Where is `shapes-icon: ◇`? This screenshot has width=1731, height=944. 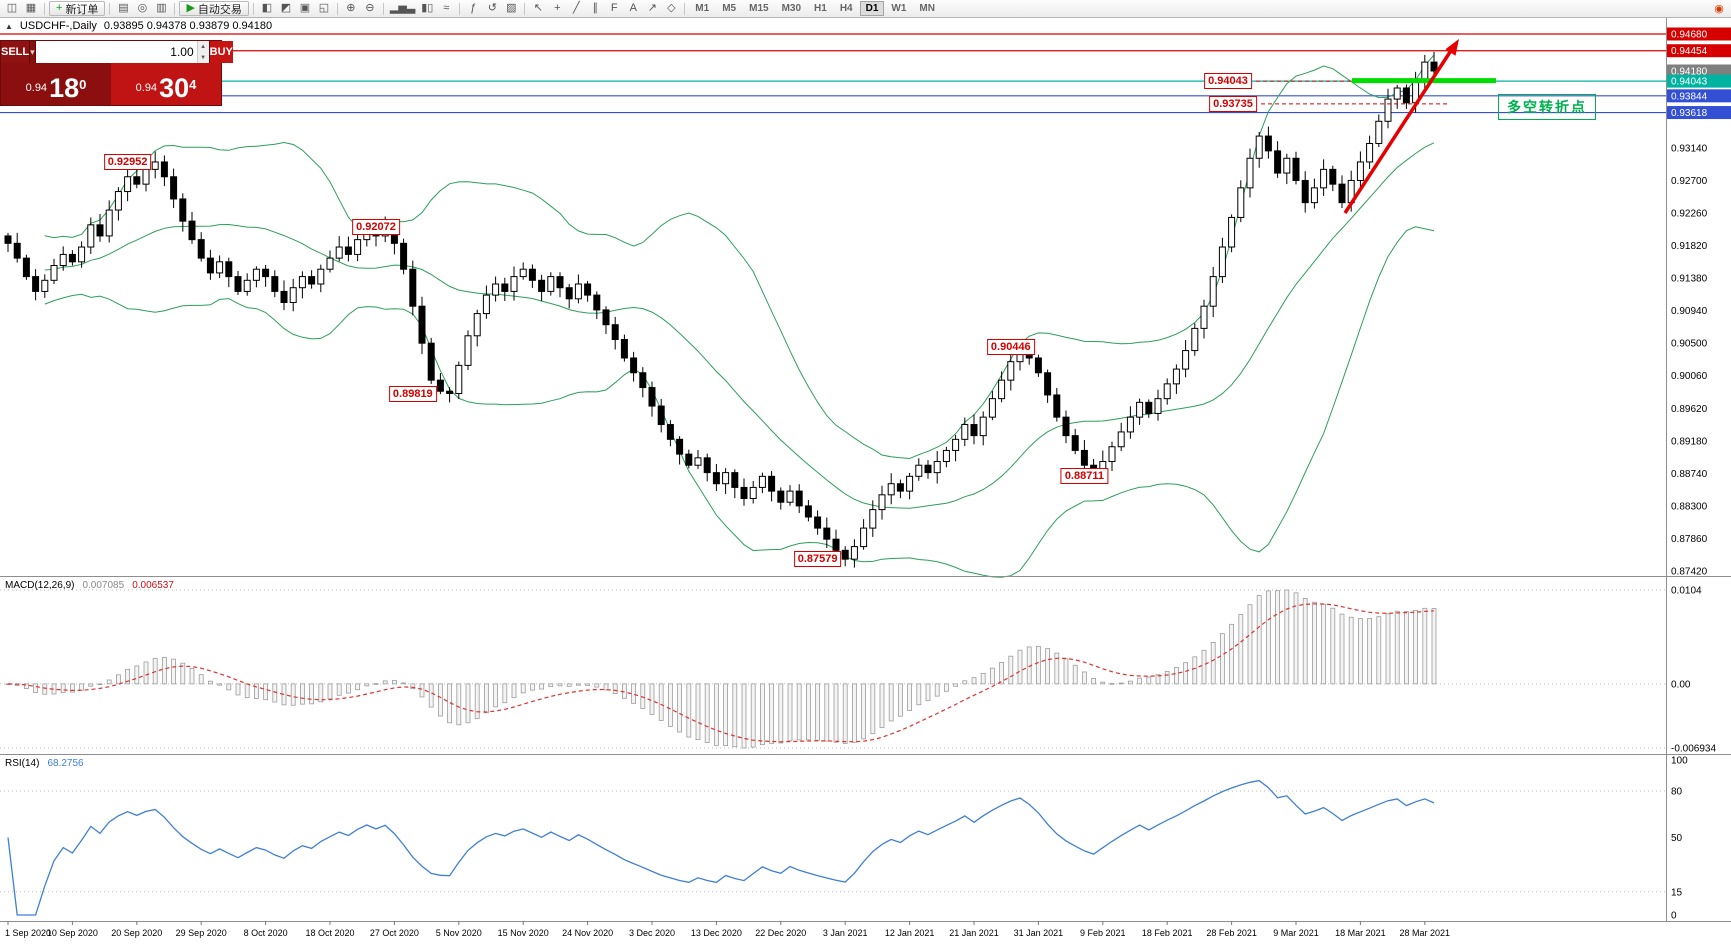 shapes-icon: ◇ is located at coordinates (671, 9).